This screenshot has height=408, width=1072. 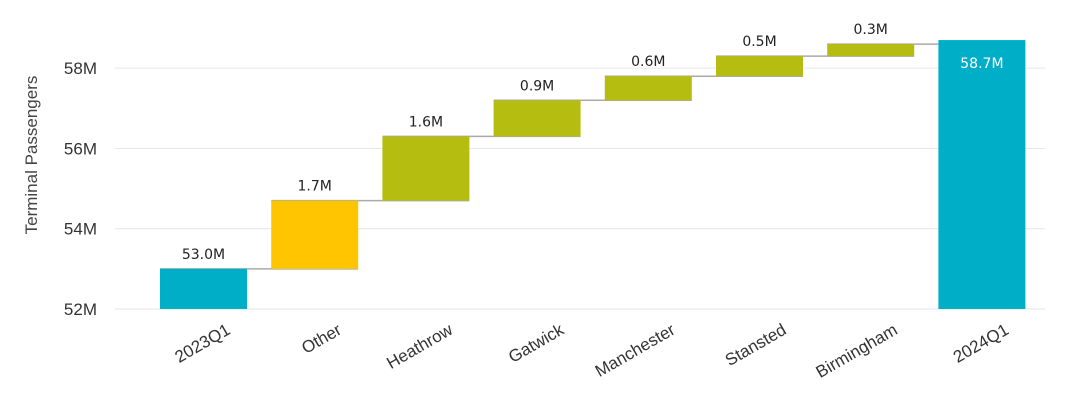 I want to click on x-tick-label: 2024Q1, so click(x=981, y=343).